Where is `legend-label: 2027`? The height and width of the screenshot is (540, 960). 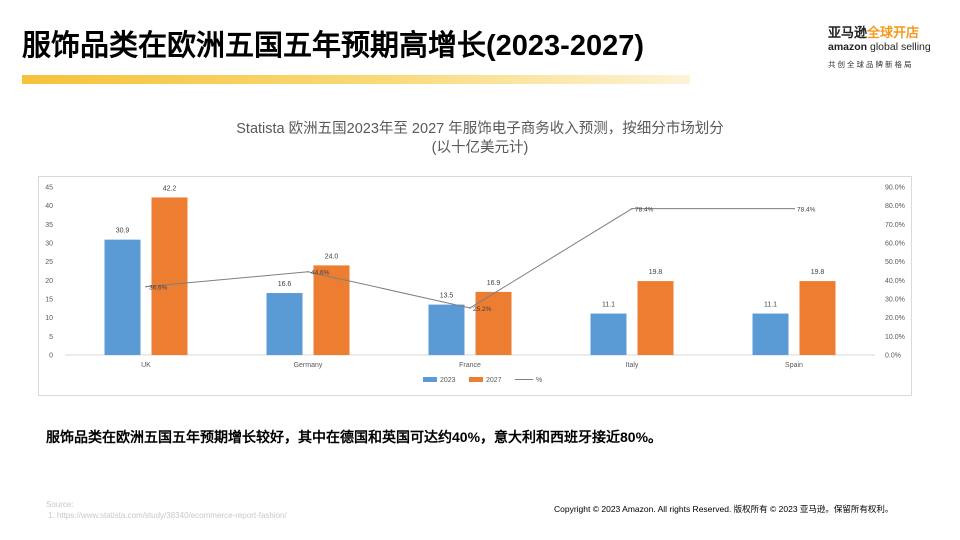 legend-label: 2027 is located at coordinates (494, 380).